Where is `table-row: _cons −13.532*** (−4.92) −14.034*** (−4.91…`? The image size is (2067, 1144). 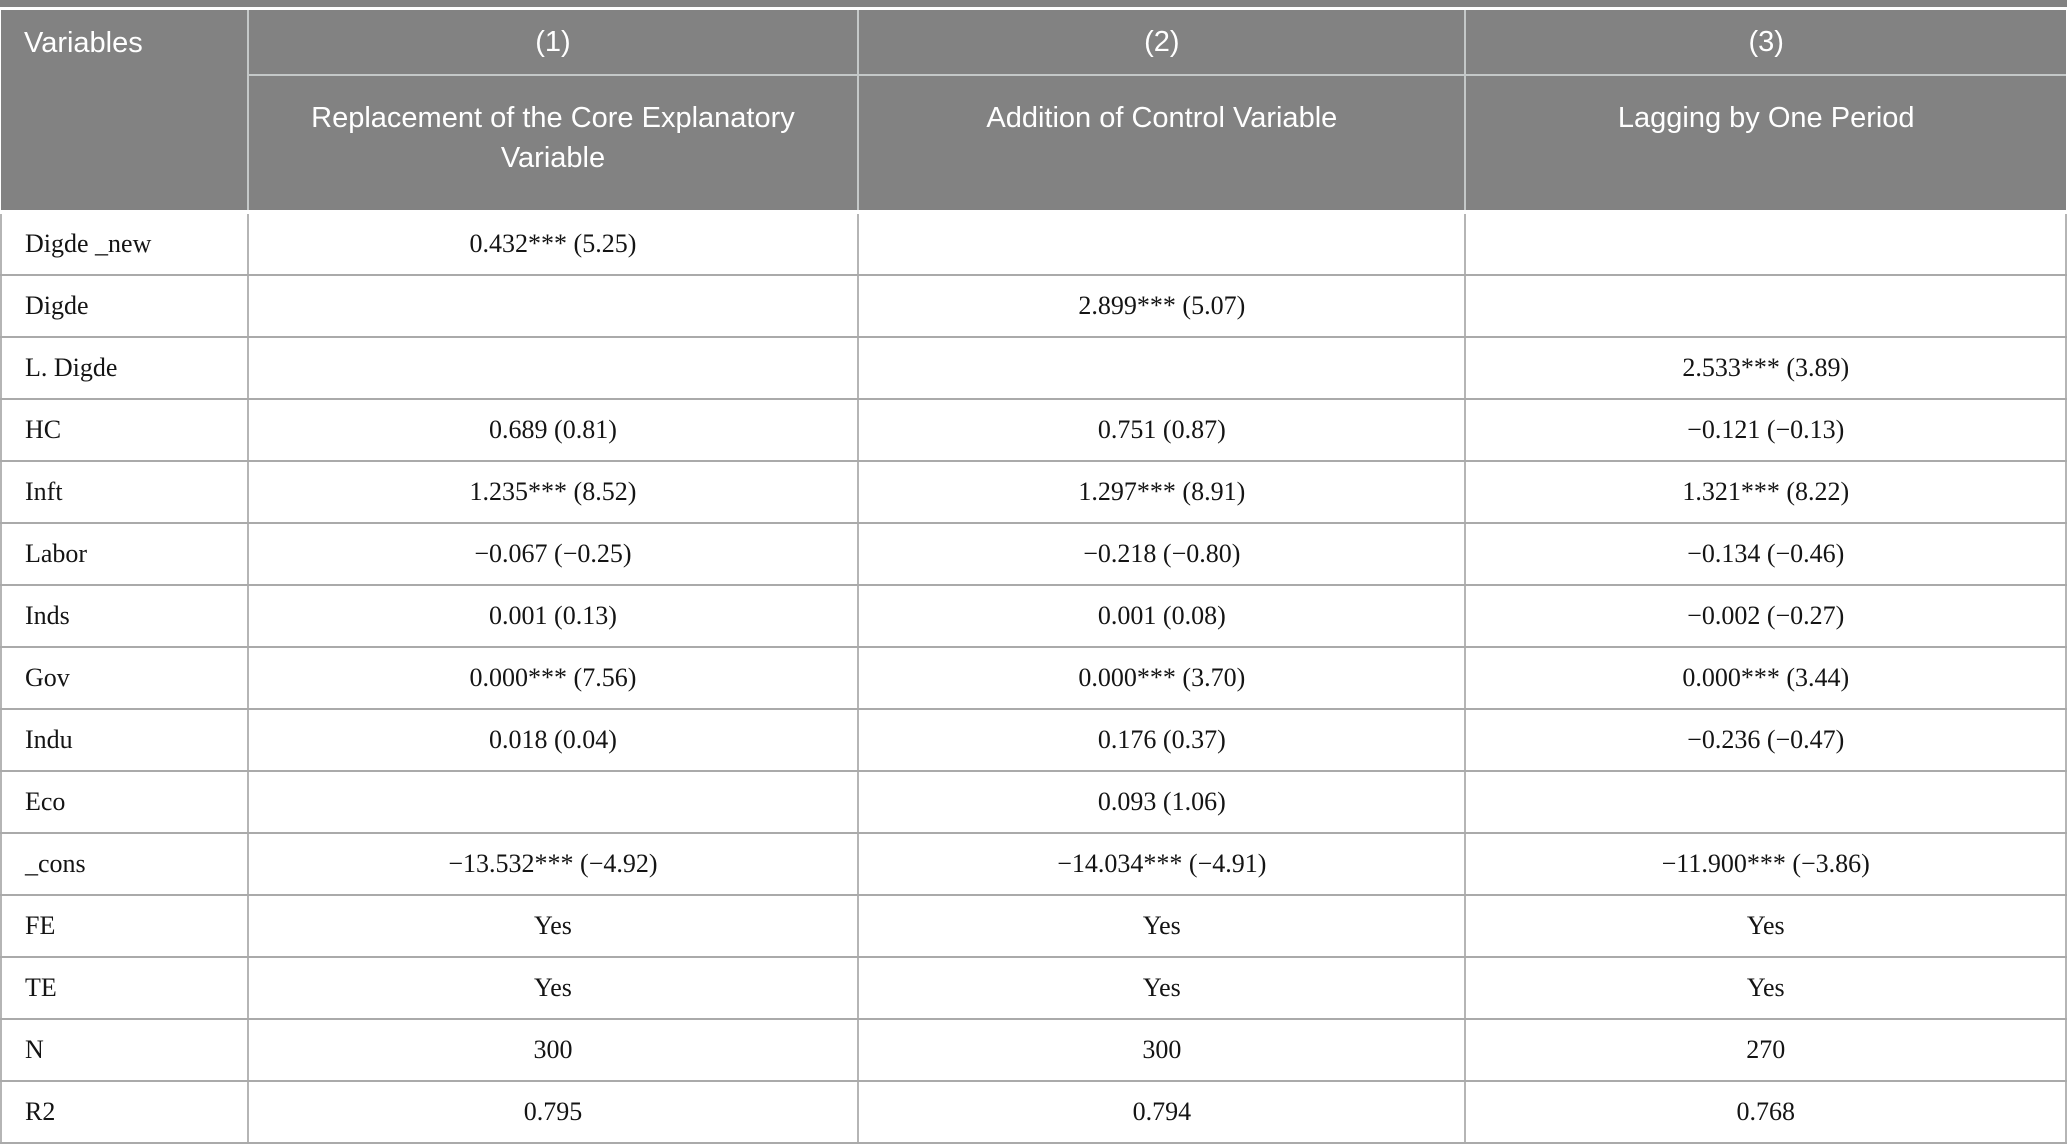
table-row: _cons −13.532*** (−4.92) −14.034*** (−4.91… is located at coordinates (1033, 864).